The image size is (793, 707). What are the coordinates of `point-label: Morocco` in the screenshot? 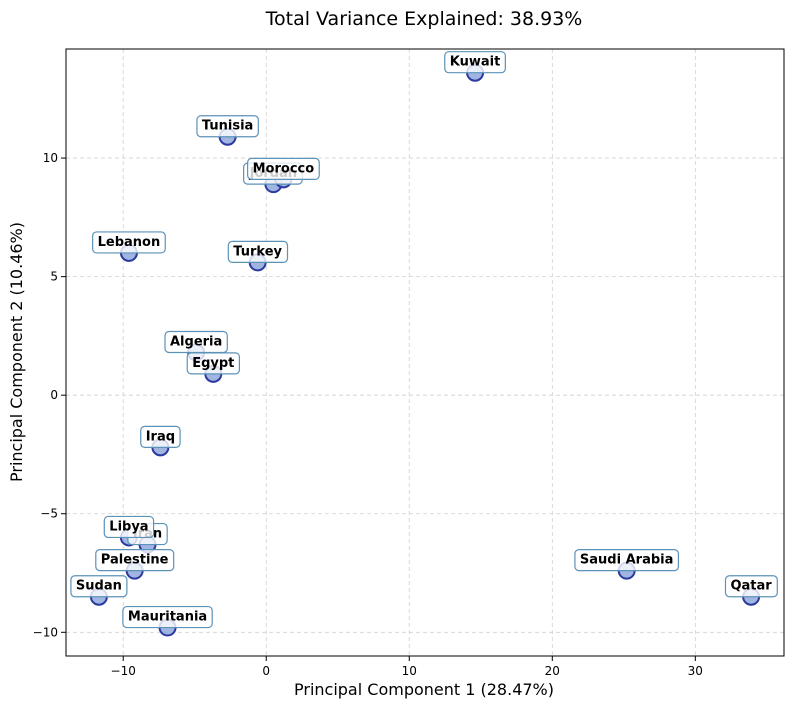 It's located at (283, 169).